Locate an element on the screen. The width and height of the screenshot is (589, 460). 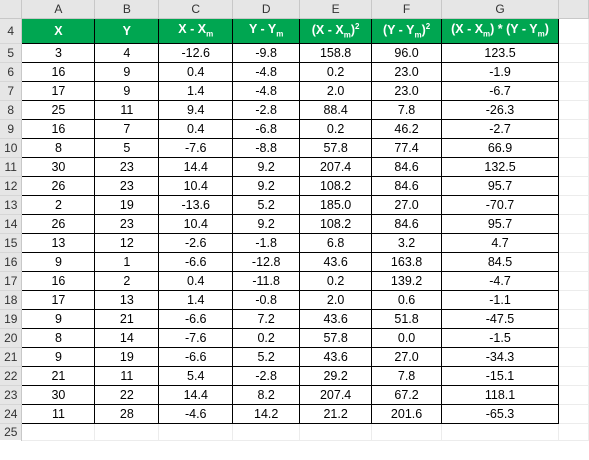
data-cell-f: 46.2 is located at coordinates (407, 128).